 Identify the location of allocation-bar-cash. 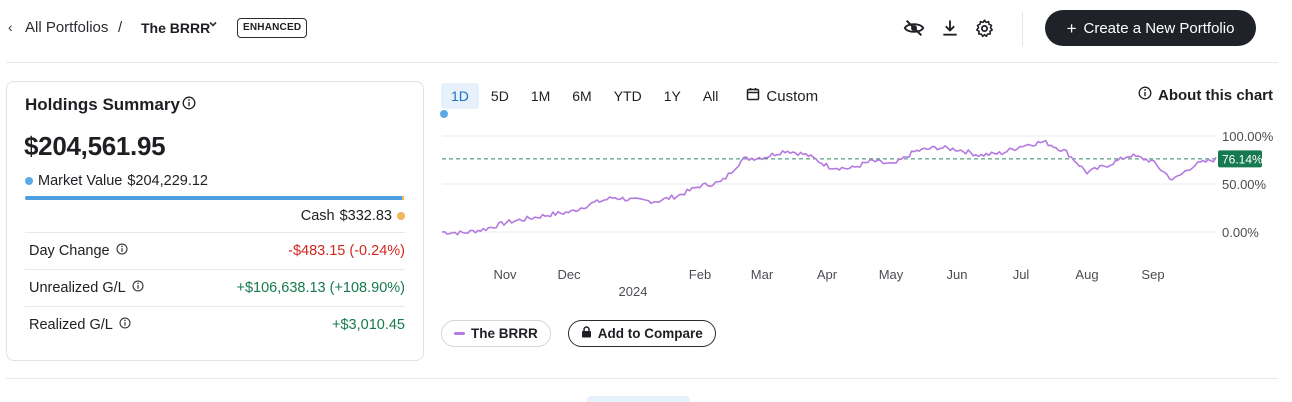
(403, 198).